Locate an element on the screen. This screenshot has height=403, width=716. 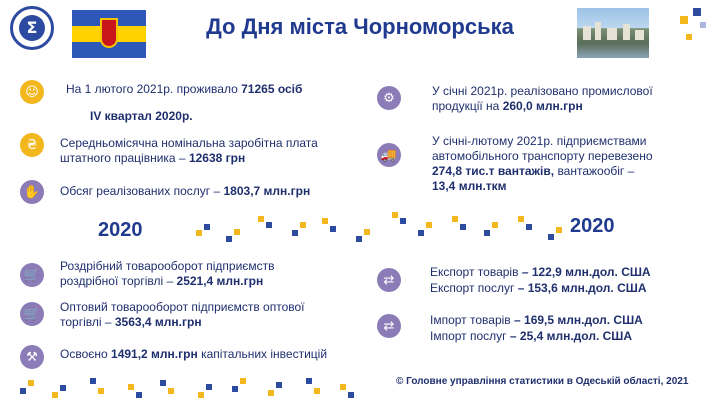
city-flag is located at coordinates (109, 34).